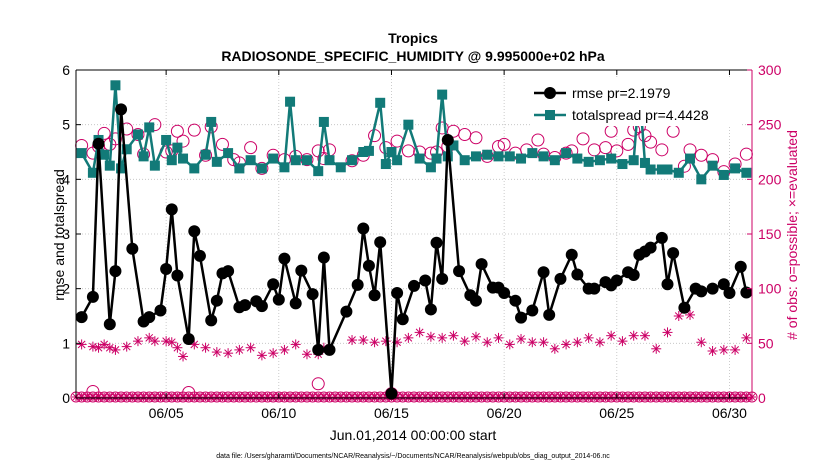 This screenshot has width=830, height=470. Describe the element at coordinates (729, 413) in the screenshot. I see `x-tick-label: 06/30` at that location.